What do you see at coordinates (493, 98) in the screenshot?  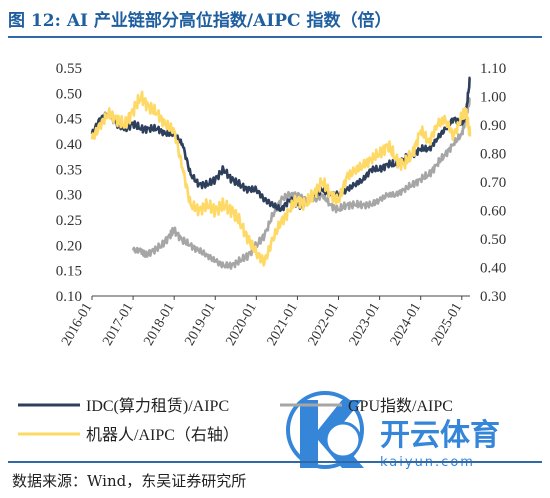 I see `right-tick-label: 1.00` at bounding box center [493, 98].